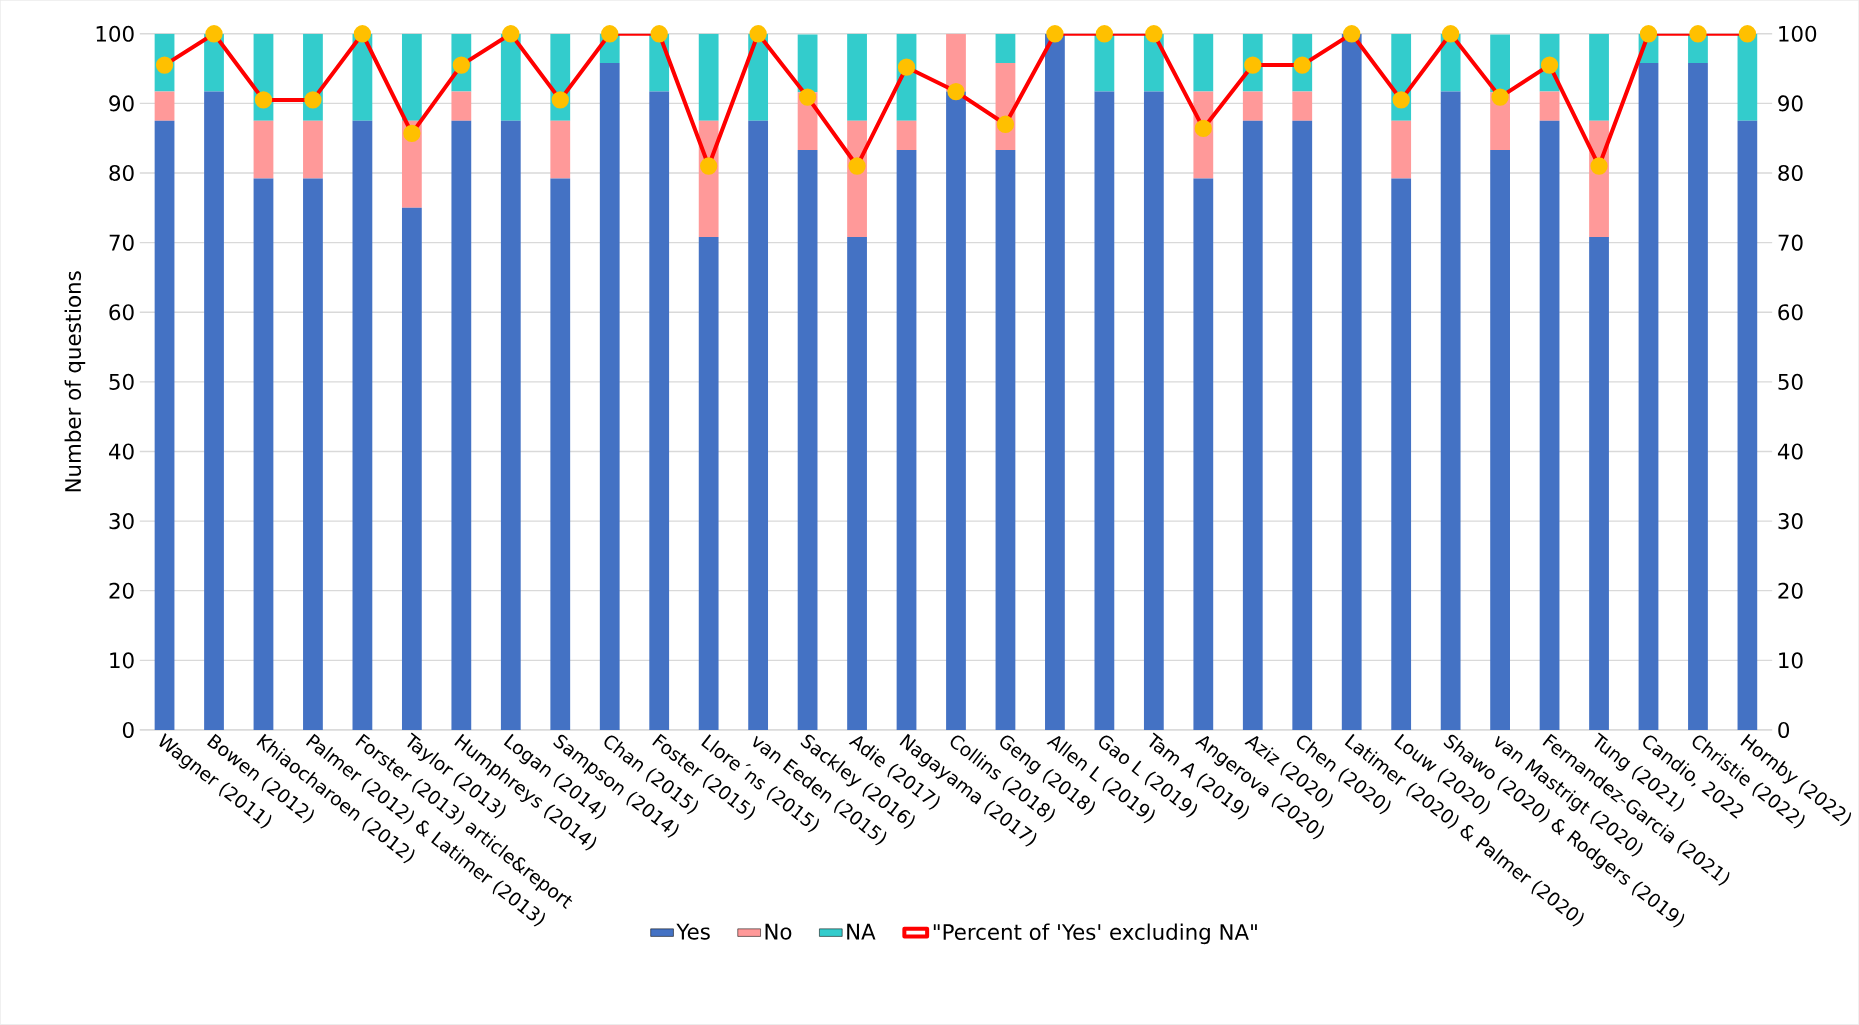  I want to click on y-tick-label: 10, so click(122, 660).